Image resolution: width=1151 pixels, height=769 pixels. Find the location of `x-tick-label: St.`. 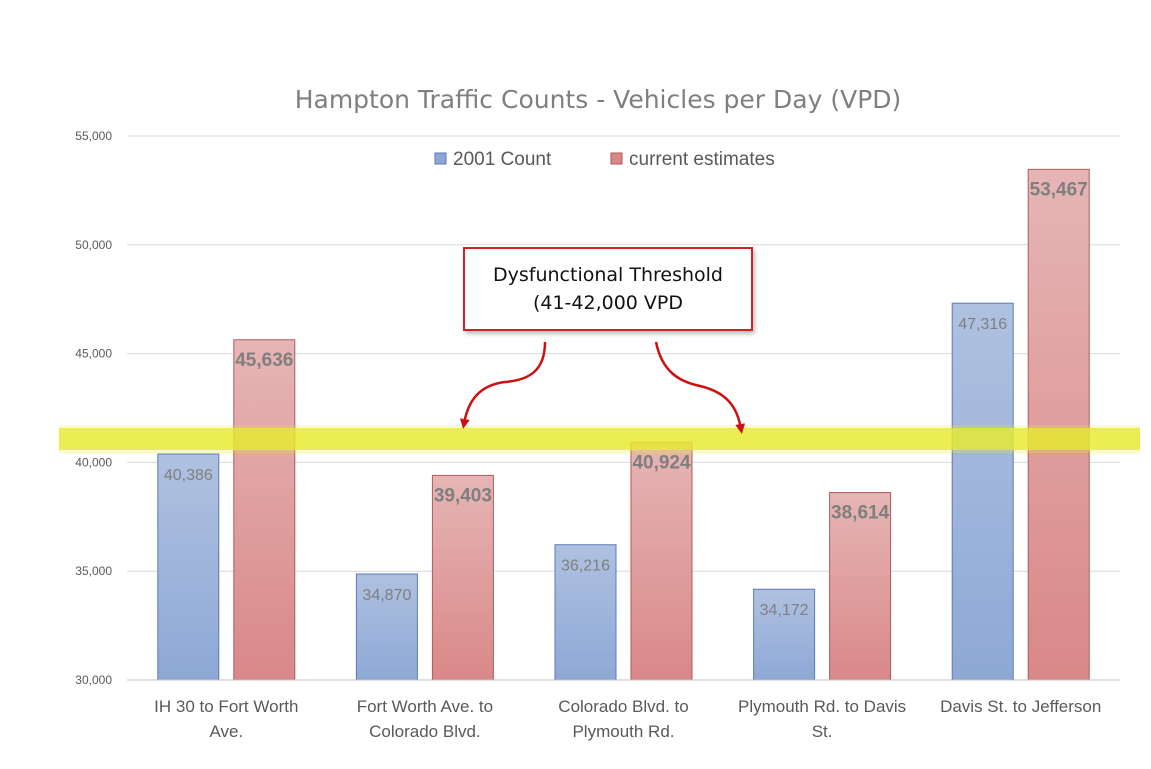

x-tick-label: St. is located at coordinates (822, 731).